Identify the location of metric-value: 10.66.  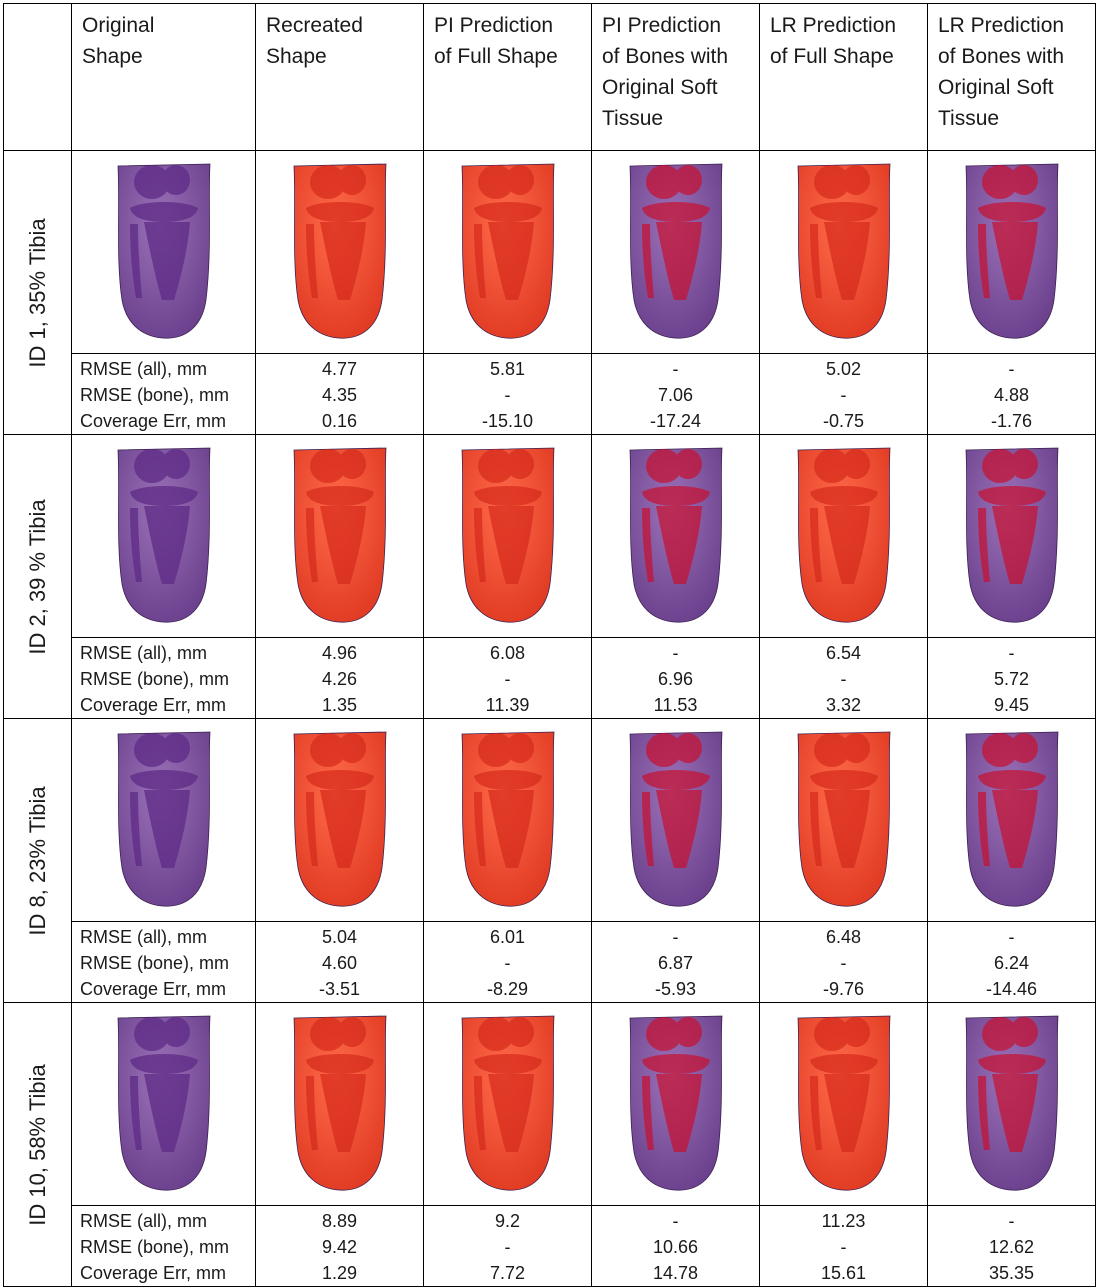
(675, 1247).